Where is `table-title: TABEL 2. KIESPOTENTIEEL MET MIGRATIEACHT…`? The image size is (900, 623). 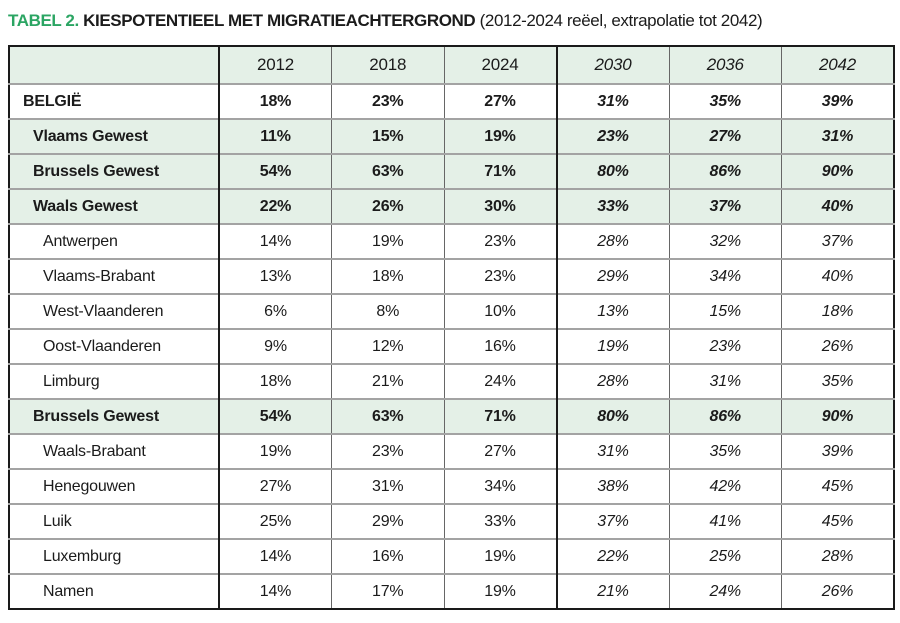
table-title: TABEL 2. KIESPOTENTIEEL MET MIGRATIEACHT… is located at coordinates (450, 21).